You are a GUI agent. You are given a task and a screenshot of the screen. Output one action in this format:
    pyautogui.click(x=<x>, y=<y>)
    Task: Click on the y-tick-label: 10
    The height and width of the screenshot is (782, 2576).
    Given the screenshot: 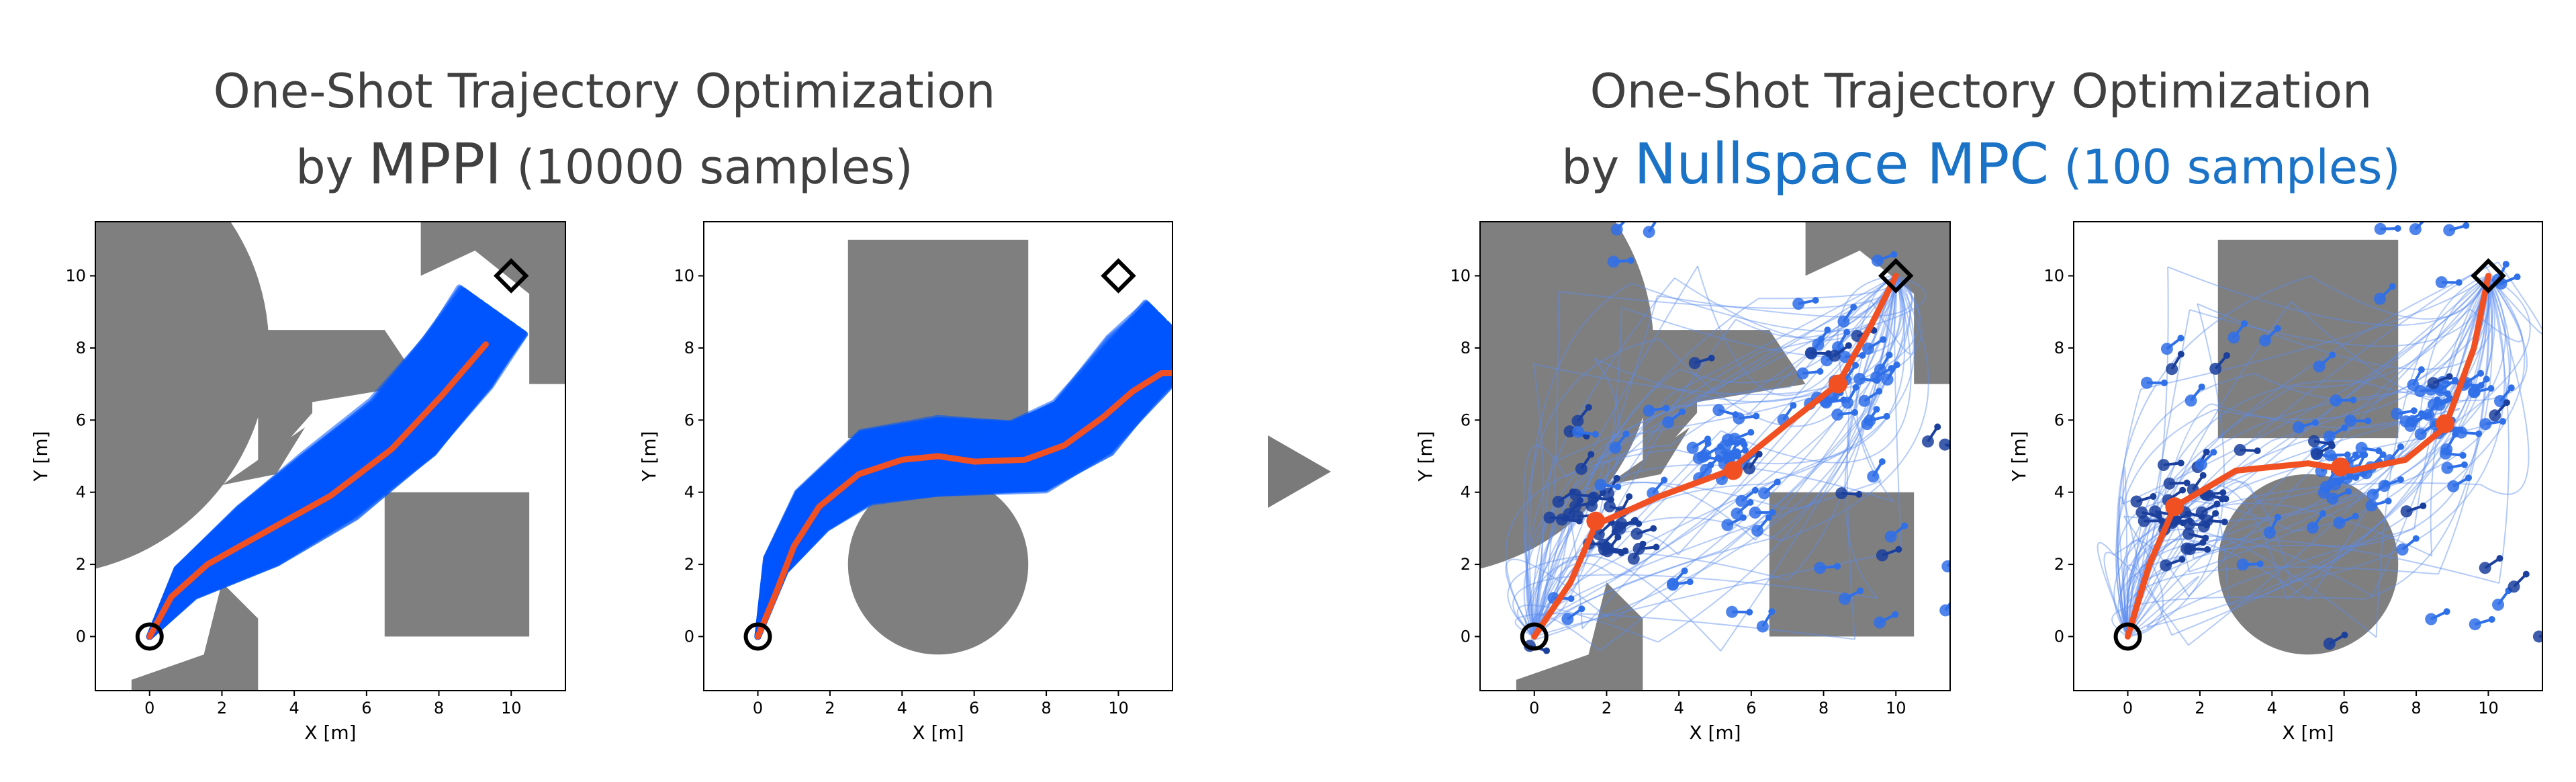 What is the action you would take?
    pyautogui.click(x=1460, y=276)
    